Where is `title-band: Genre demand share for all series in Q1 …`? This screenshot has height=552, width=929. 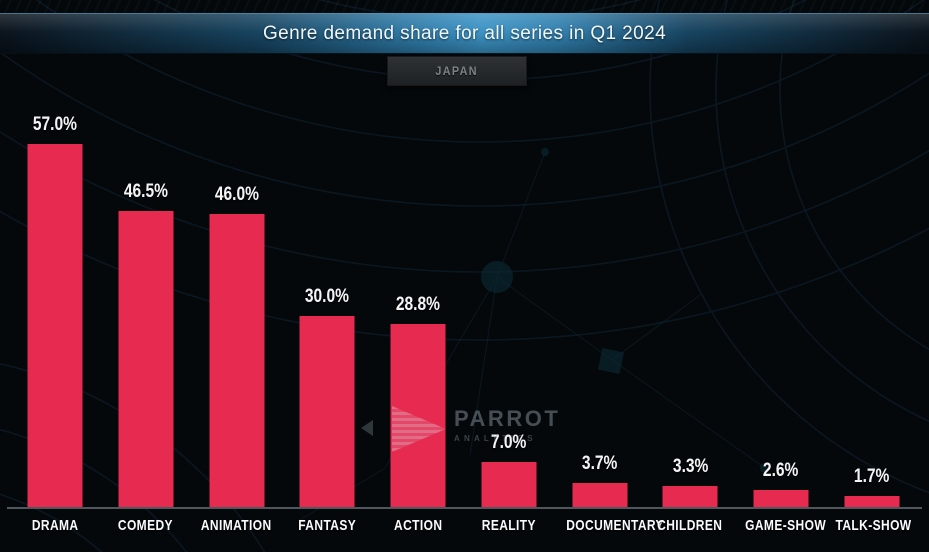
title-band: Genre demand share for all series in Q1 … is located at coordinates (464, 33).